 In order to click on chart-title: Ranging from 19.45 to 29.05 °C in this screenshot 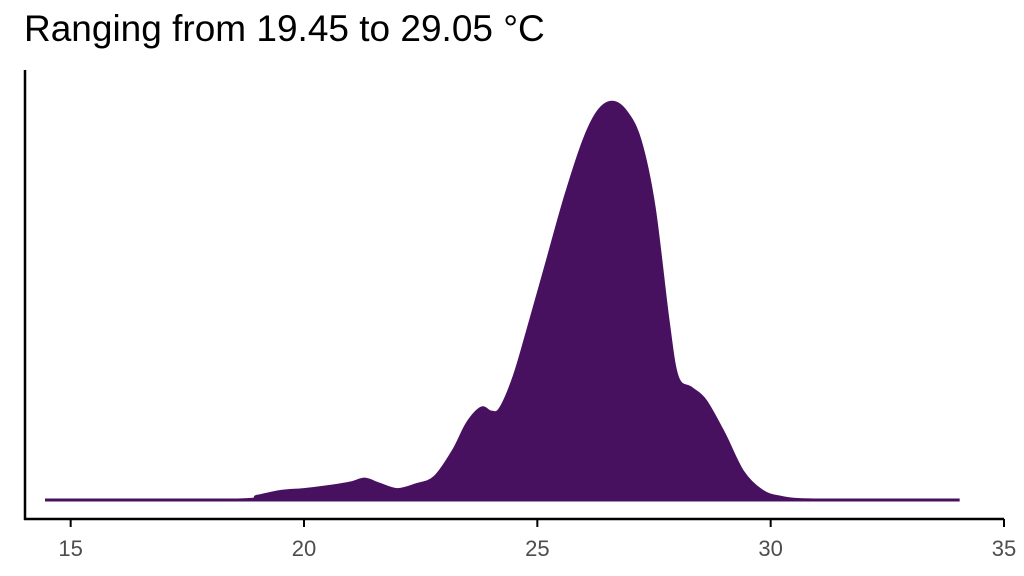, I will do `click(284, 28)`.